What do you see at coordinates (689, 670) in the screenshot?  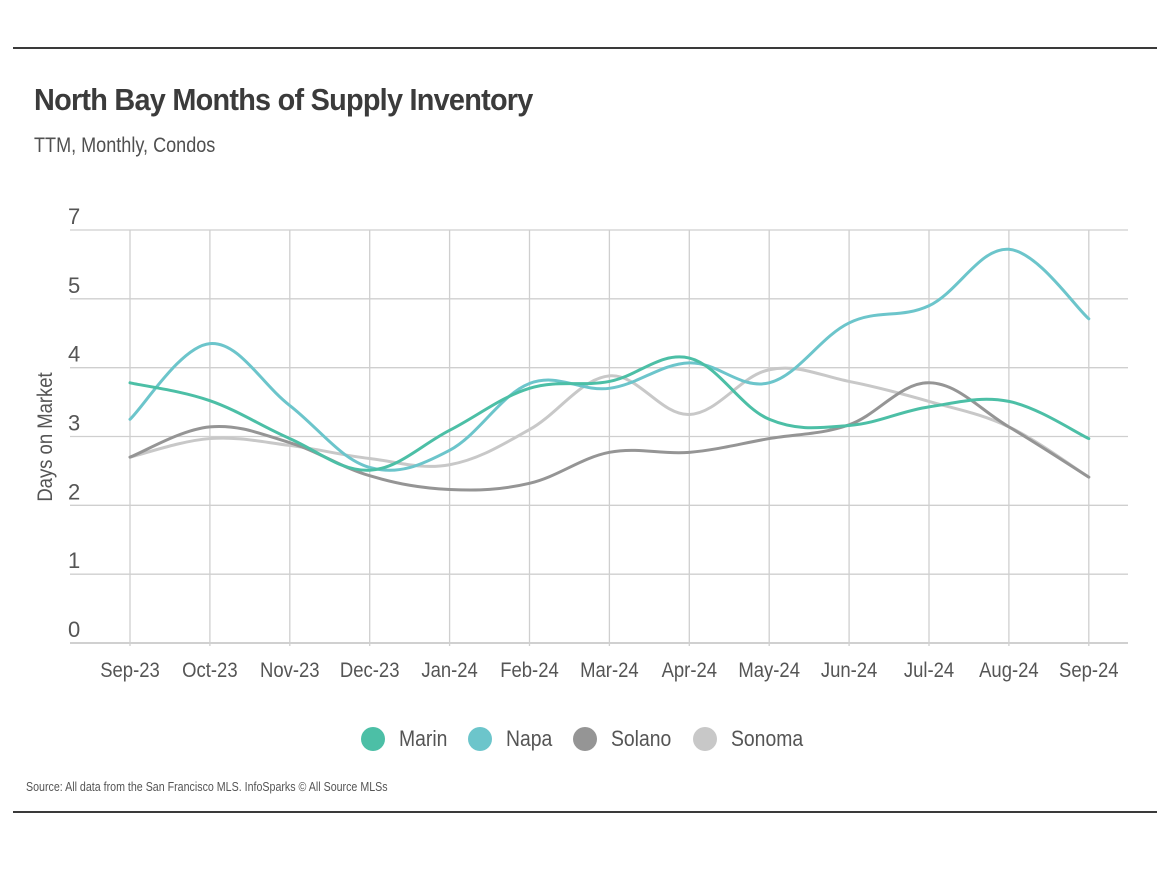 I see `x-tick-label: Apr-24` at bounding box center [689, 670].